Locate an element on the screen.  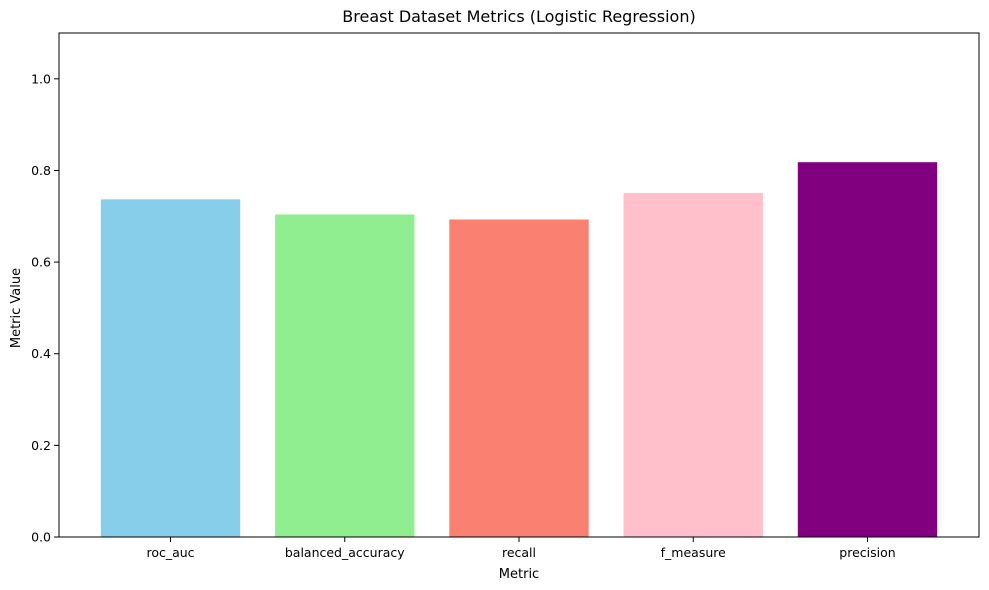
bar-roc_auc is located at coordinates (170, 368).